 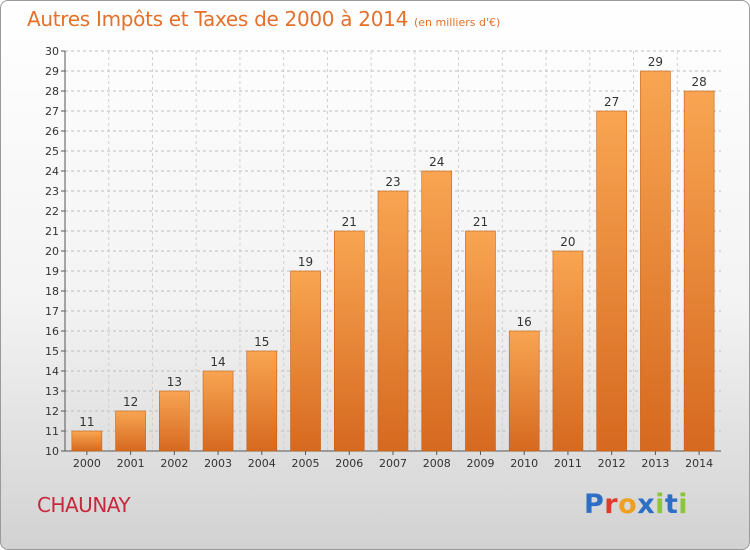 I want to click on y-tick-label: 16, so click(x=52, y=331).